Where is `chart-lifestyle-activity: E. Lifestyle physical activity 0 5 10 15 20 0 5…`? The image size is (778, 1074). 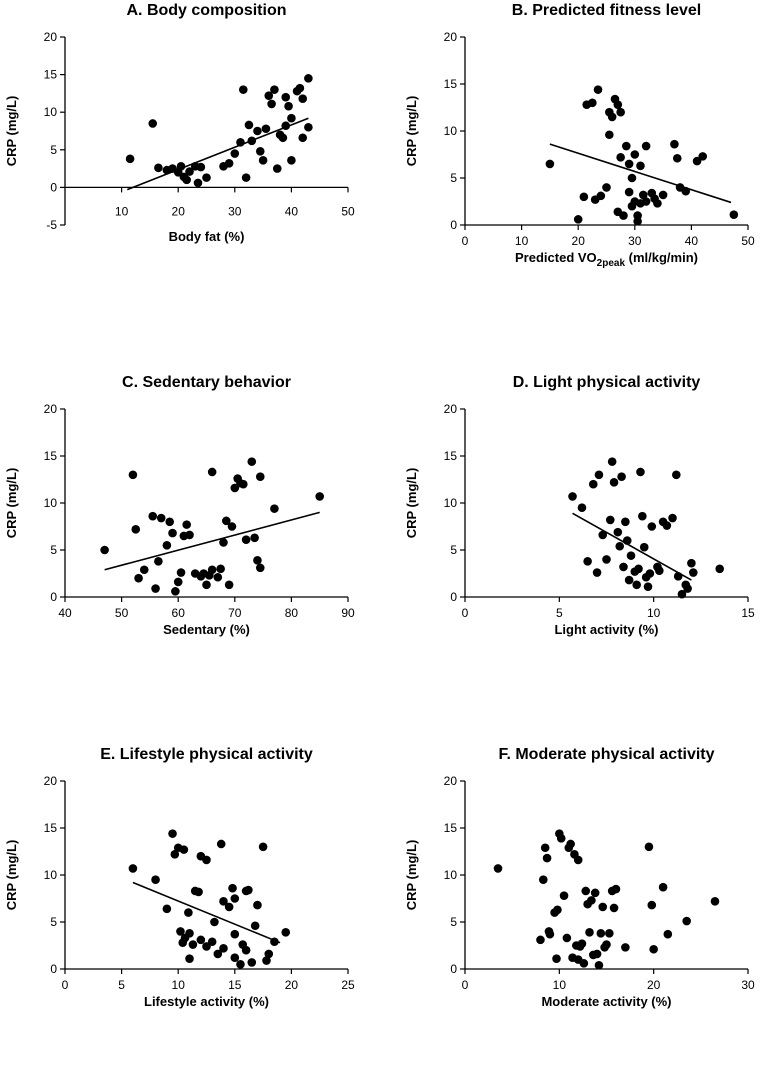 chart-lifestyle-activity: E. Lifestyle physical activity 0 5 10 15 20 0 5… is located at coordinates (179, 877).